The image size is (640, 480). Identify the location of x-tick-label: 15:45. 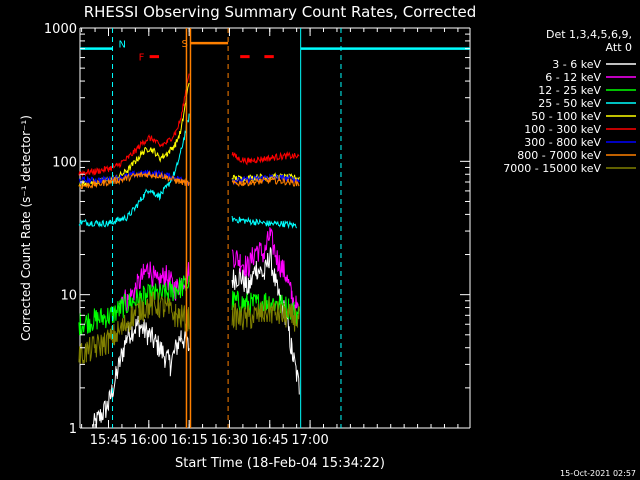
(108, 440).